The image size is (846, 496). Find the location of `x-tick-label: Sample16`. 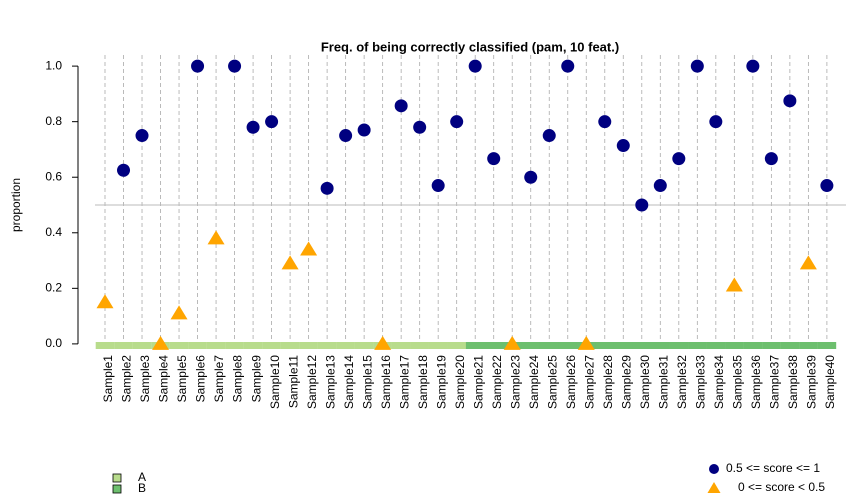

x-tick-label: Sample16 is located at coordinates (386, 382).